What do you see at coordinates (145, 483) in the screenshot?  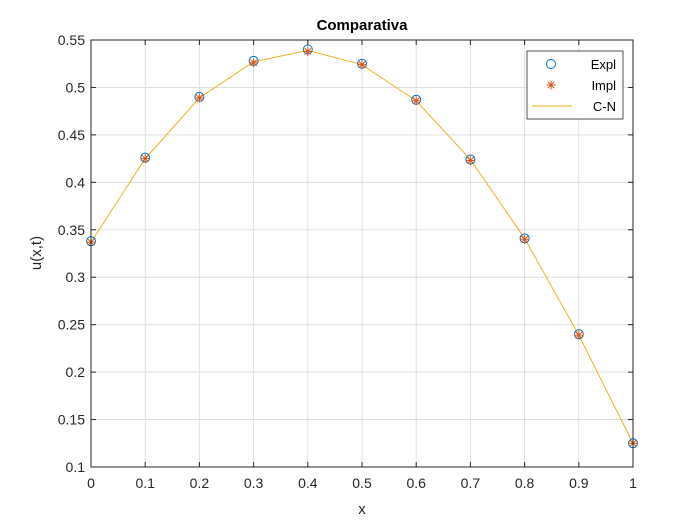 I see `x-tick-label: 0.1` at bounding box center [145, 483].